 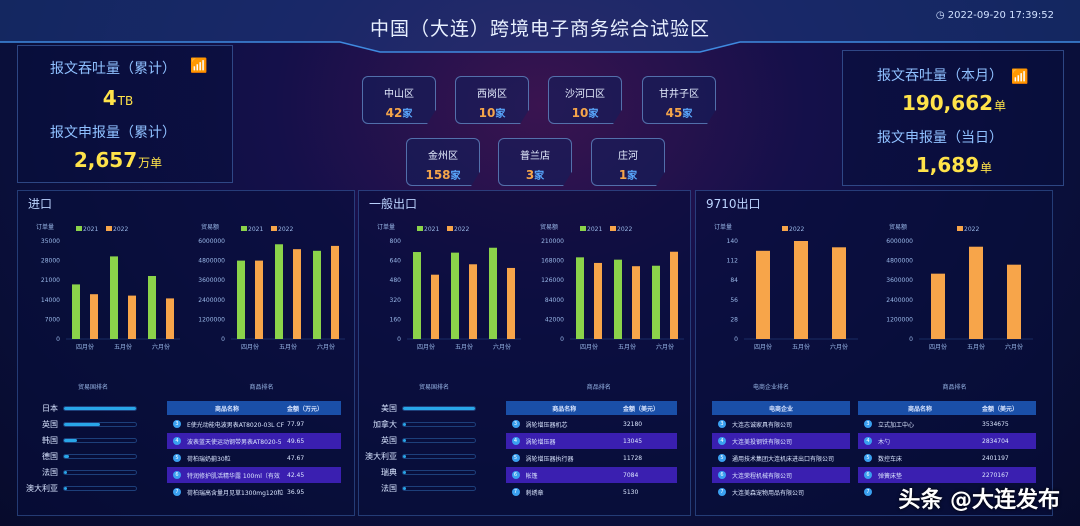 What do you see at coordinates (254, 458) in the screenshot?
I see `table-row: 5 荷柏瑞奶蓟30粒 47.67` at bounding box center [254, 458].